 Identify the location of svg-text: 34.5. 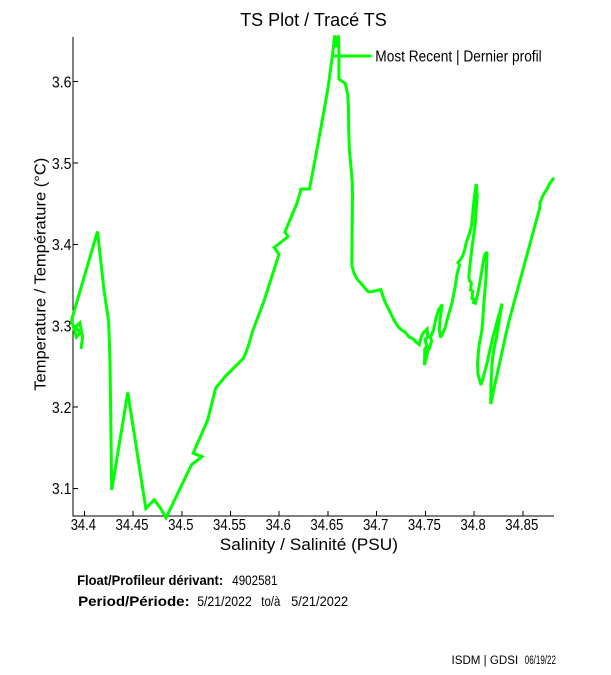
(180, 525).